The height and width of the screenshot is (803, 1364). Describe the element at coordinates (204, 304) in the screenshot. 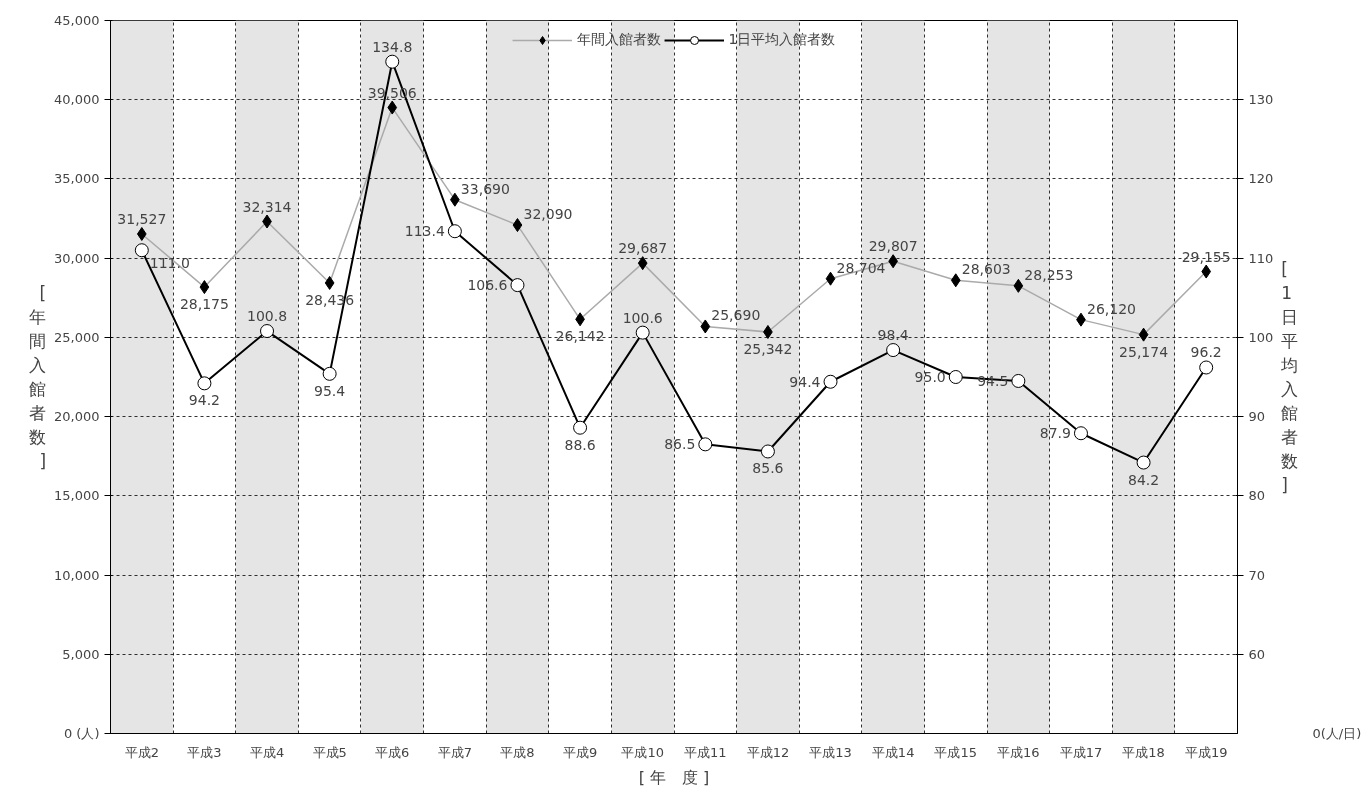

I see `data-label: 28,175` at that location.